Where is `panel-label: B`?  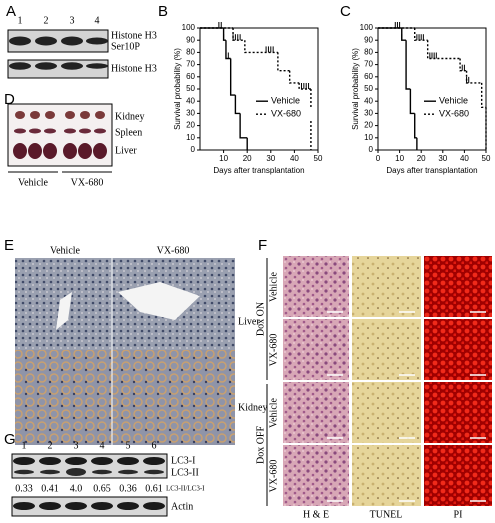 panel-label: B is located at coordinates (163, 11).